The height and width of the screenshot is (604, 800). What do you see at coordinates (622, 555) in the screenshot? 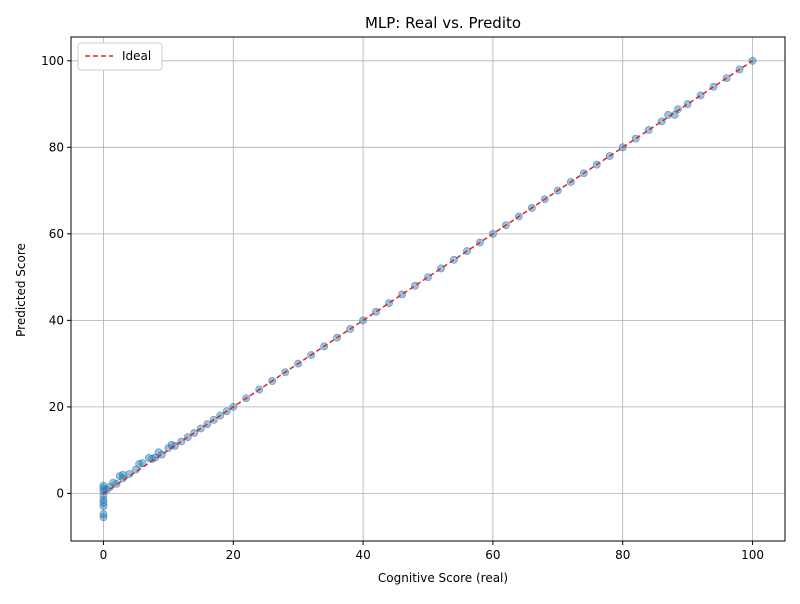
I see `x-tick-label: 80` at bounding box center [622, 555].